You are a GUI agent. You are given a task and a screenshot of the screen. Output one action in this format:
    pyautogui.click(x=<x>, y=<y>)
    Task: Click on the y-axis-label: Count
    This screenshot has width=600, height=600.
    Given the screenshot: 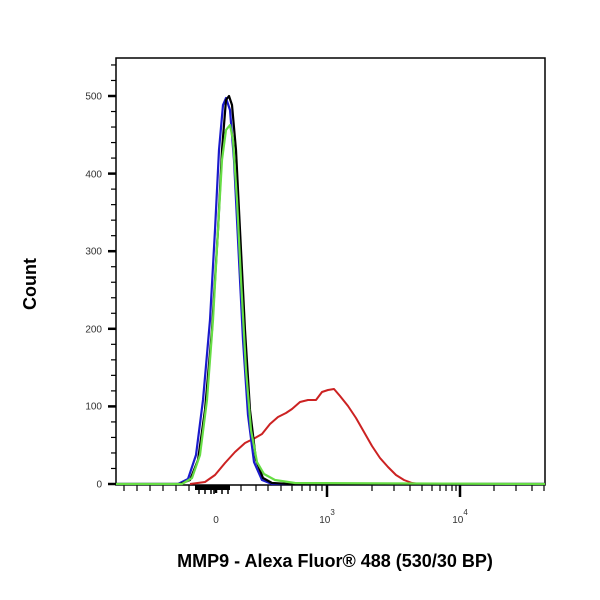 What is the action you would take?
    pyautogui.click(x=30, y=284)
    